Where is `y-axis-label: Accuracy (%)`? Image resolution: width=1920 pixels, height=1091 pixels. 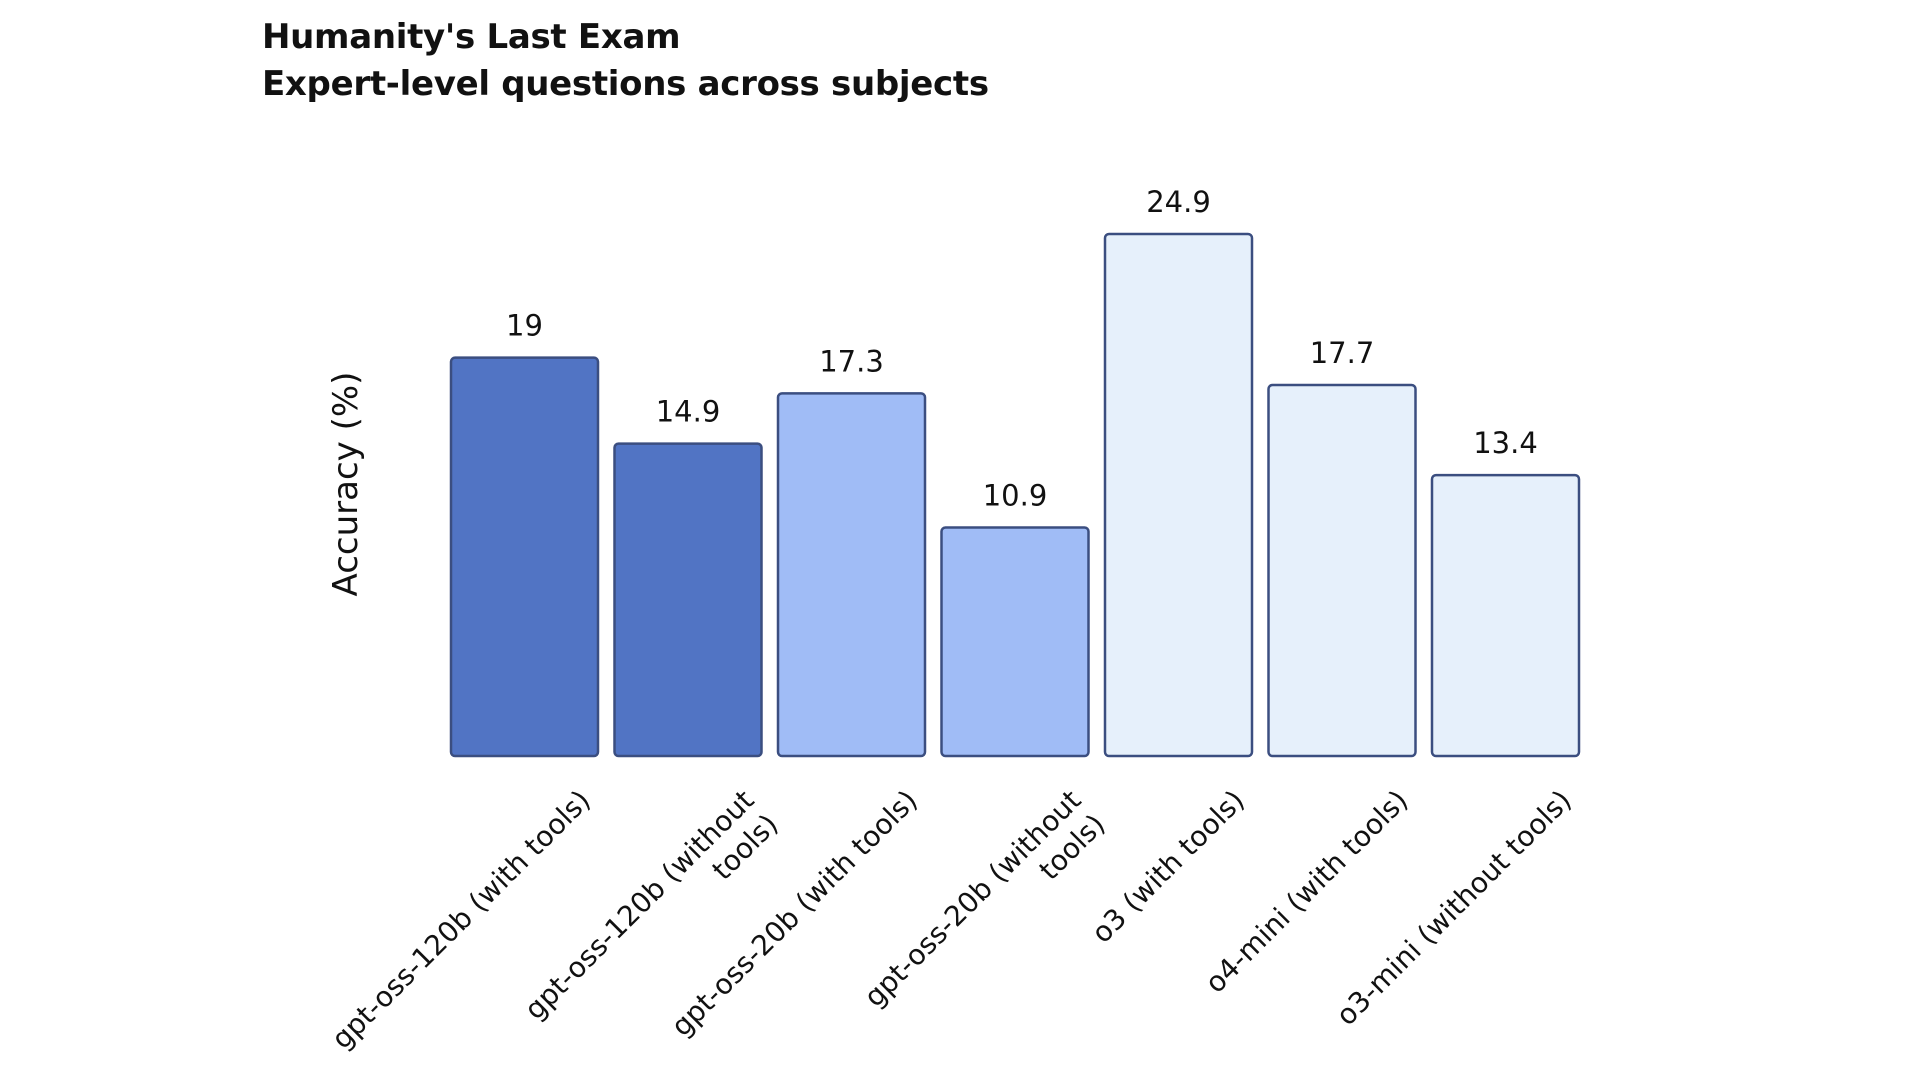 y-axis-label: Accuracy (%) is located at coordinates (346, 484).